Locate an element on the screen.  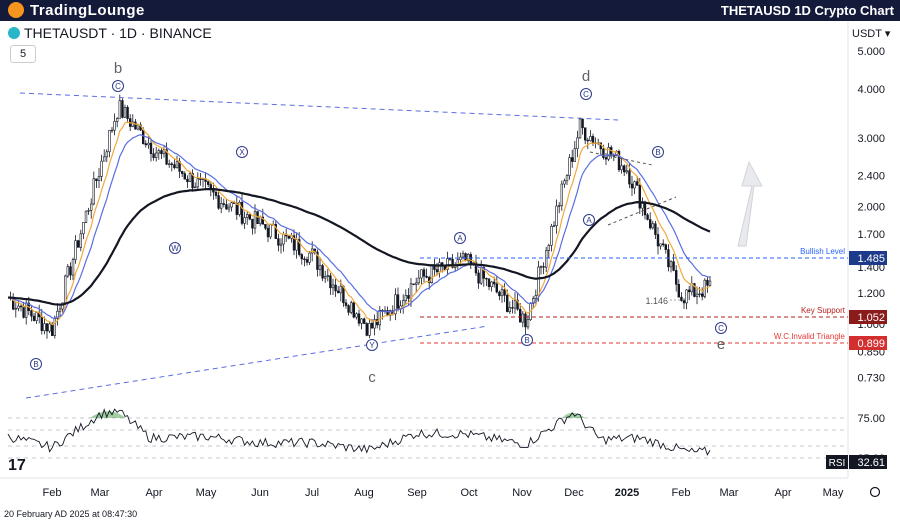
x-tick-label: Jul is located at coordinates (312, 493).